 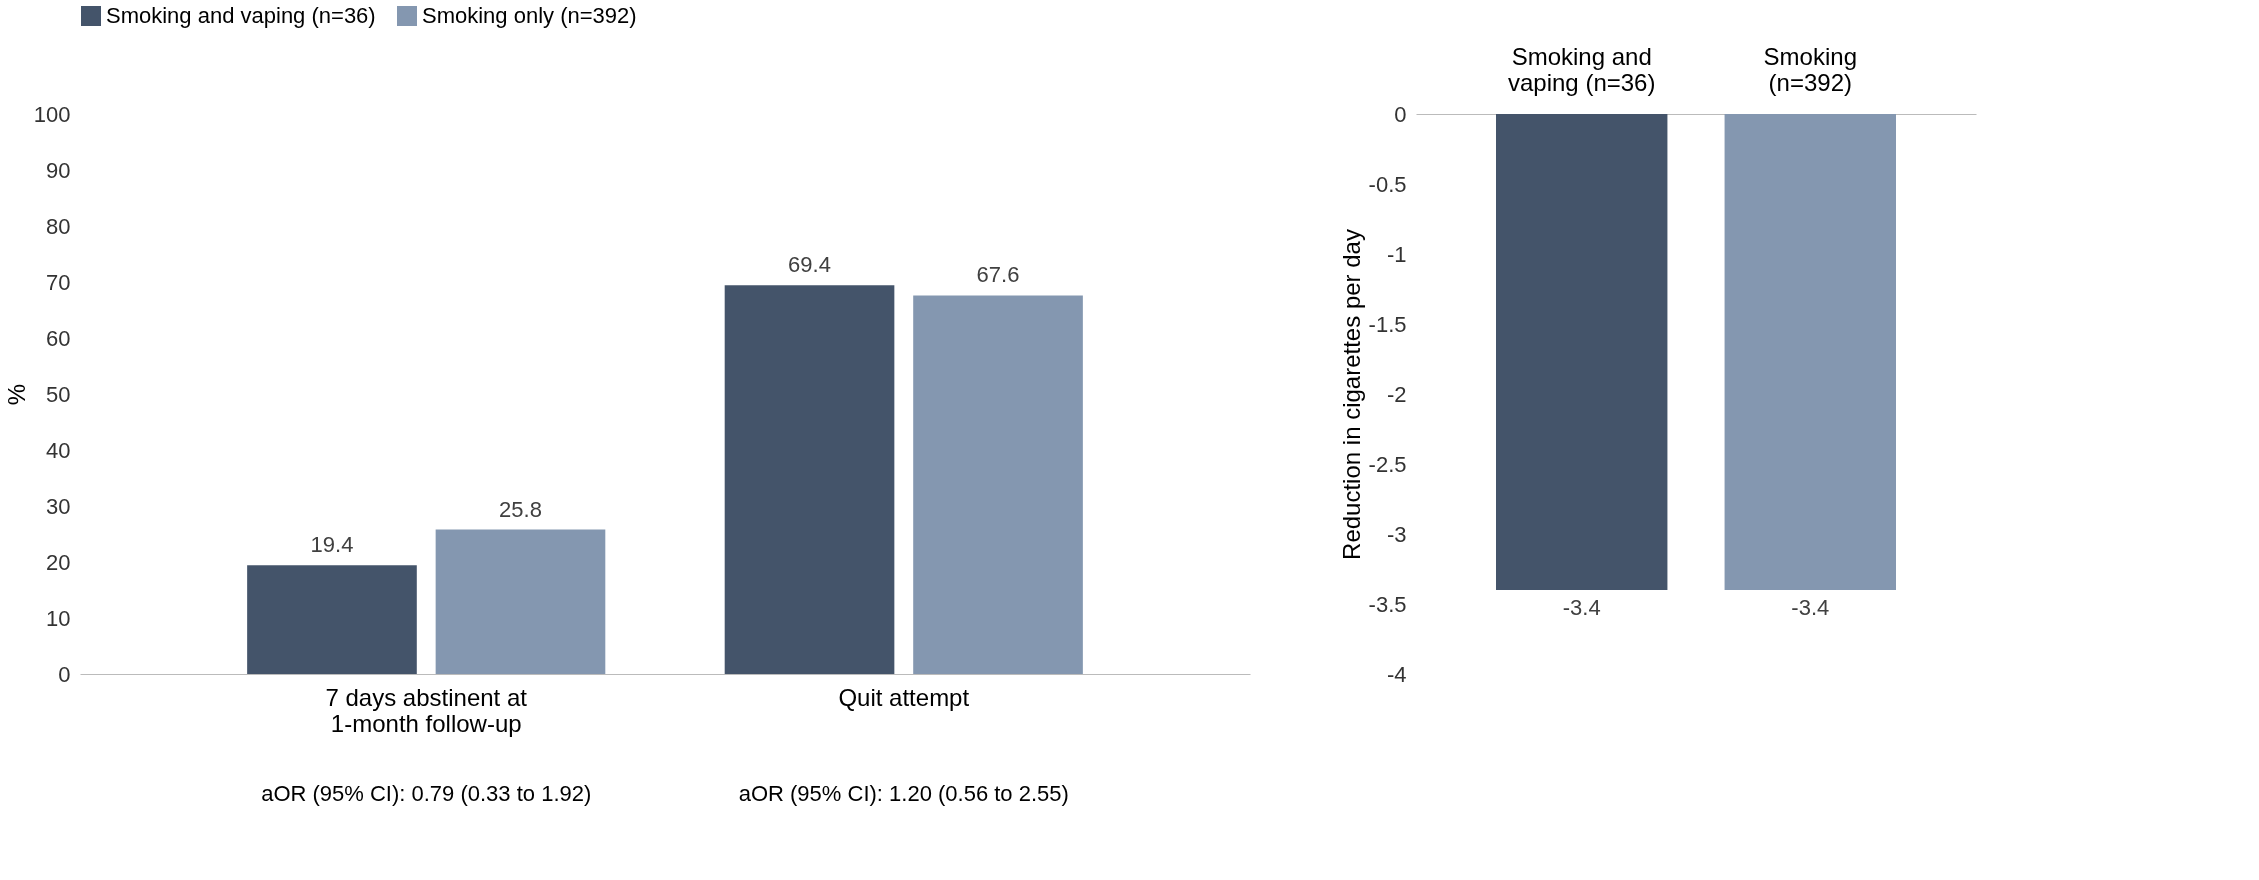 I want to click on y-tick-label: -0.5, so click(x=1387, y=184).